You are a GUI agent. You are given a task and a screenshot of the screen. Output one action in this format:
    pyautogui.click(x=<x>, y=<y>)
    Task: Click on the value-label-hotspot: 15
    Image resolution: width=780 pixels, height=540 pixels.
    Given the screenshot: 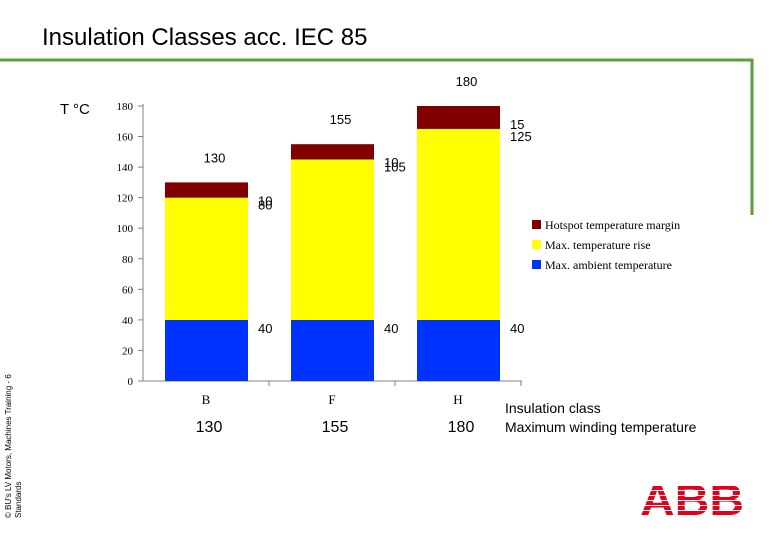 What is the action you would take?
    pyautogui.click(x=517, y=124)
    